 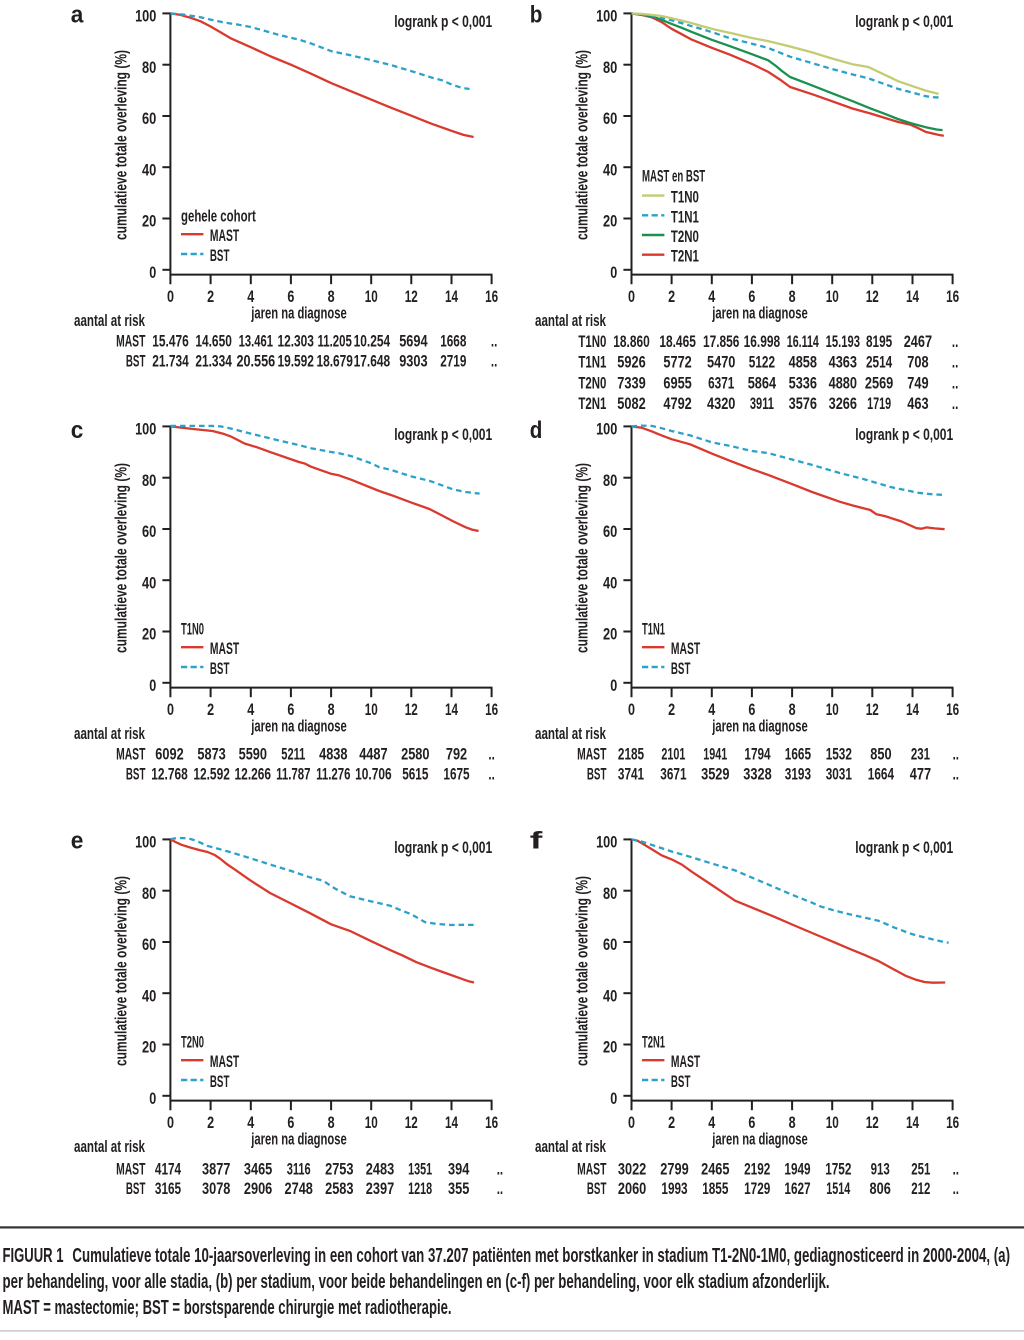 What do you see at coordinates (677, 341) in the screenshot?
I see `svg-text: 18.465` at bounding box center [677, 341].